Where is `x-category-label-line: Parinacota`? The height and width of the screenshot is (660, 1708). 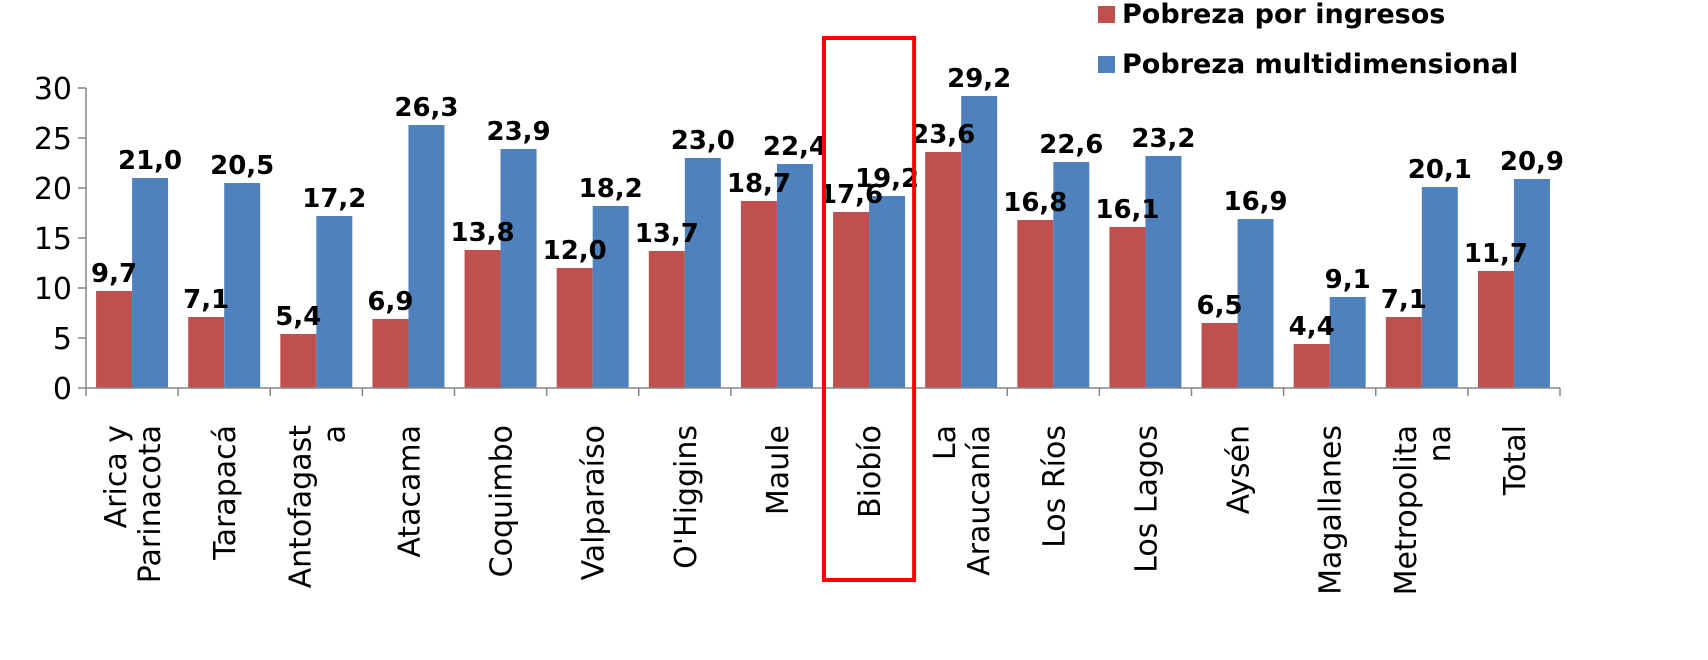 x-category-label-line: Parinacota is located at coordinates (150, 504).